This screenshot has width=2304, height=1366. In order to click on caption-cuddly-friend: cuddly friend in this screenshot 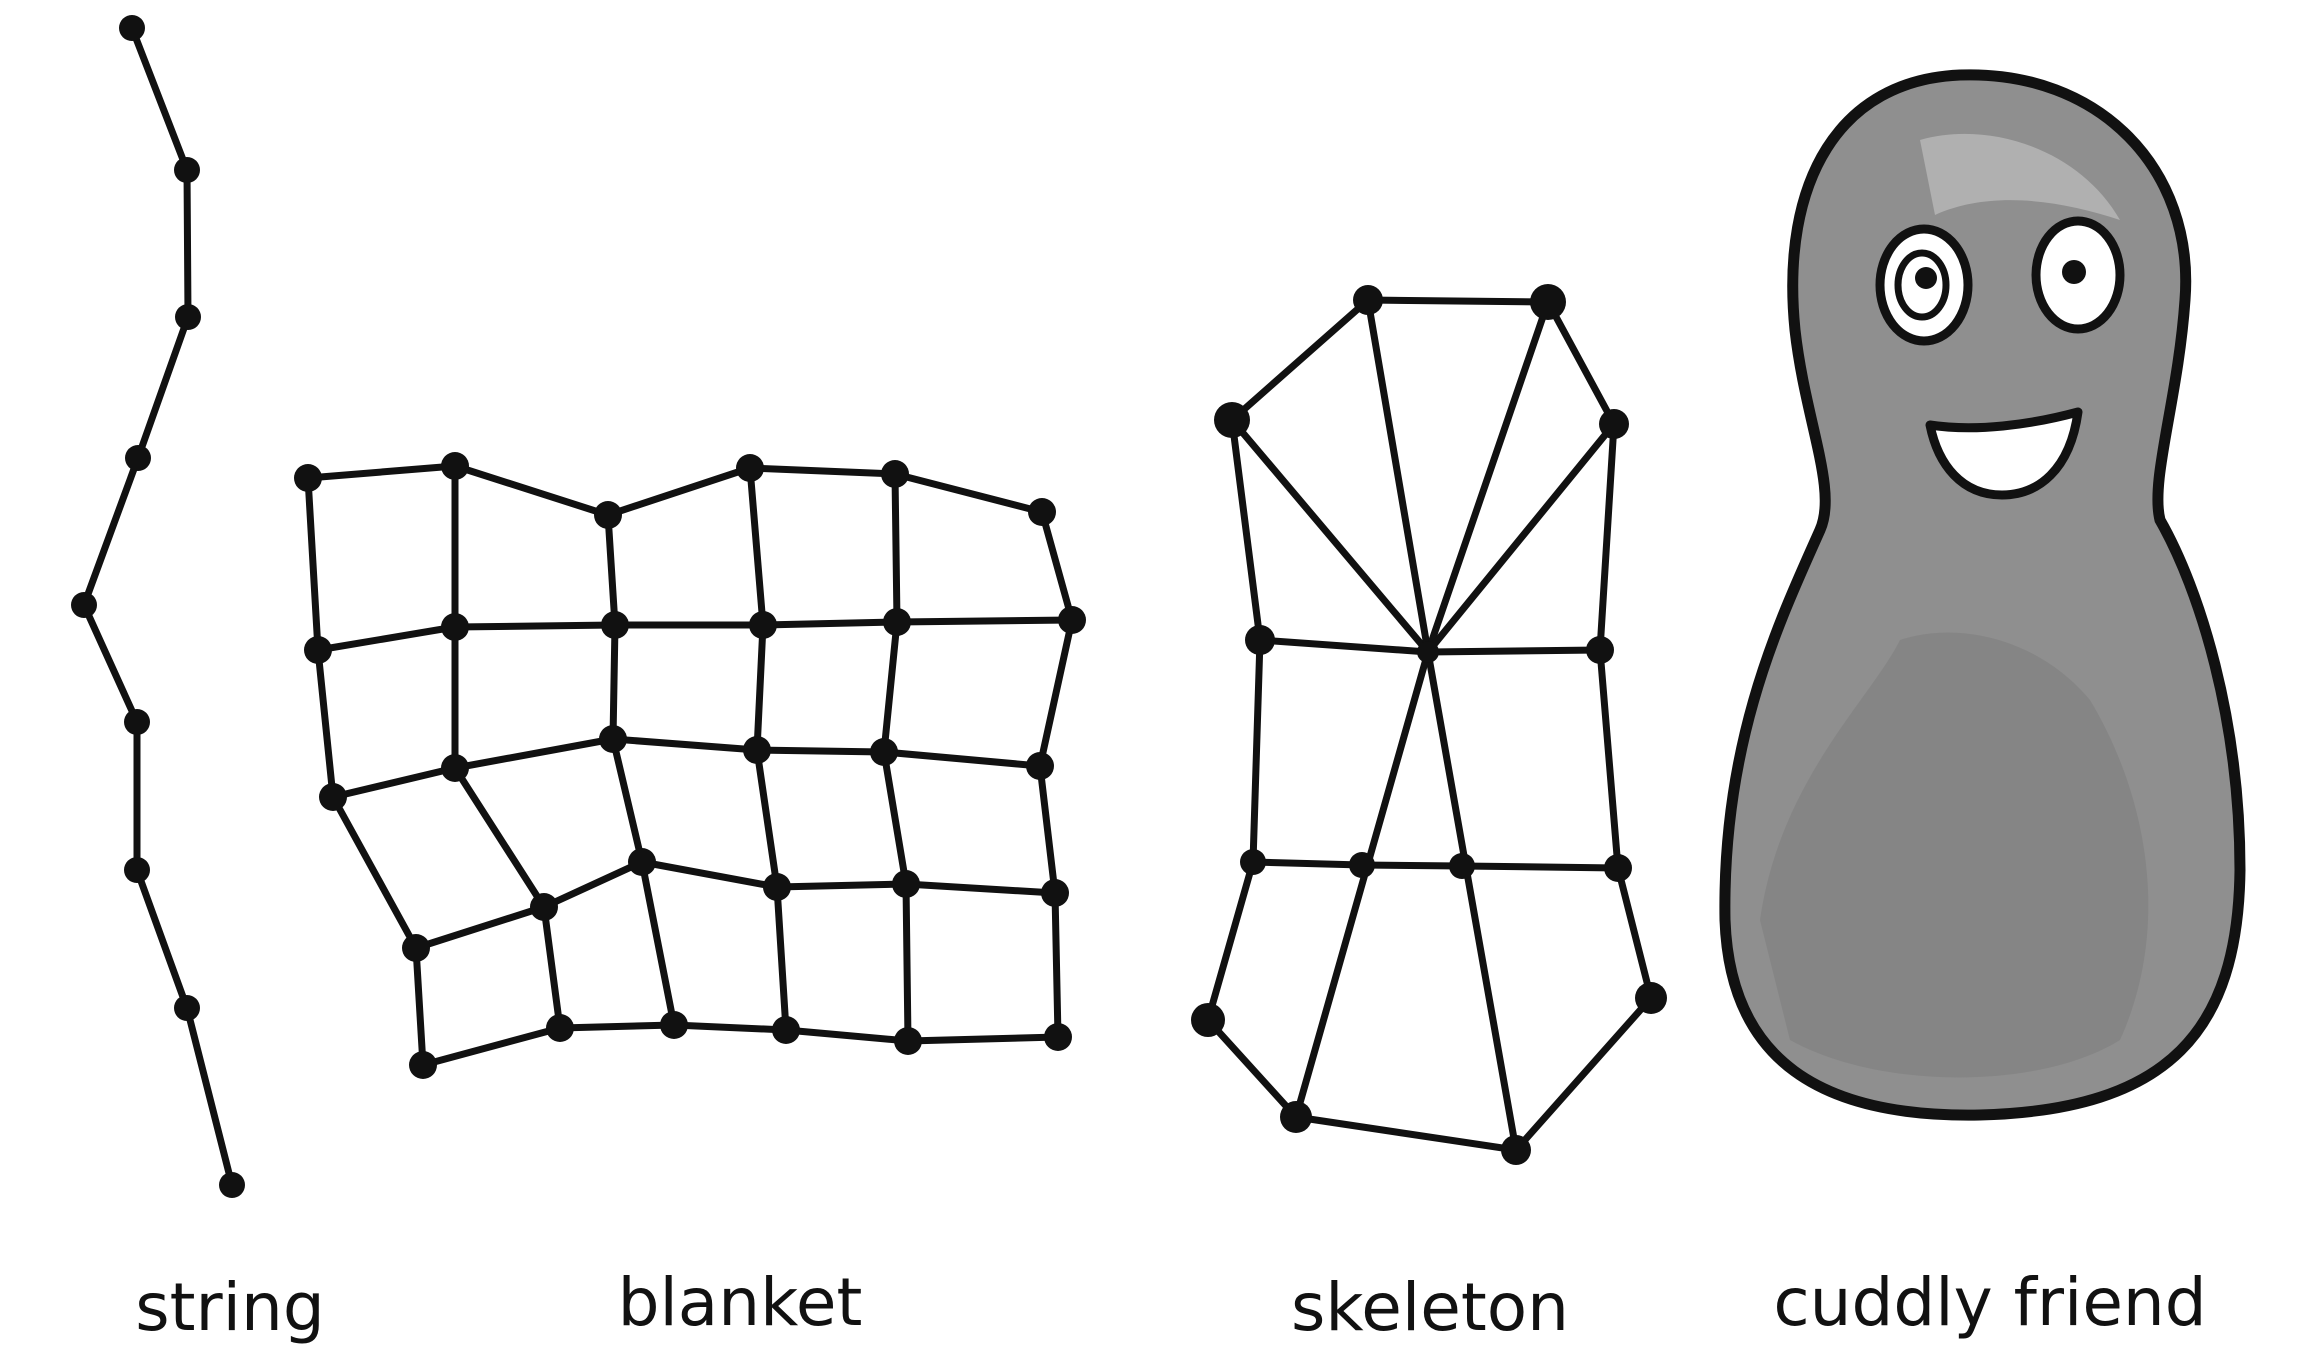, I will do `click(1989, 1302)`.